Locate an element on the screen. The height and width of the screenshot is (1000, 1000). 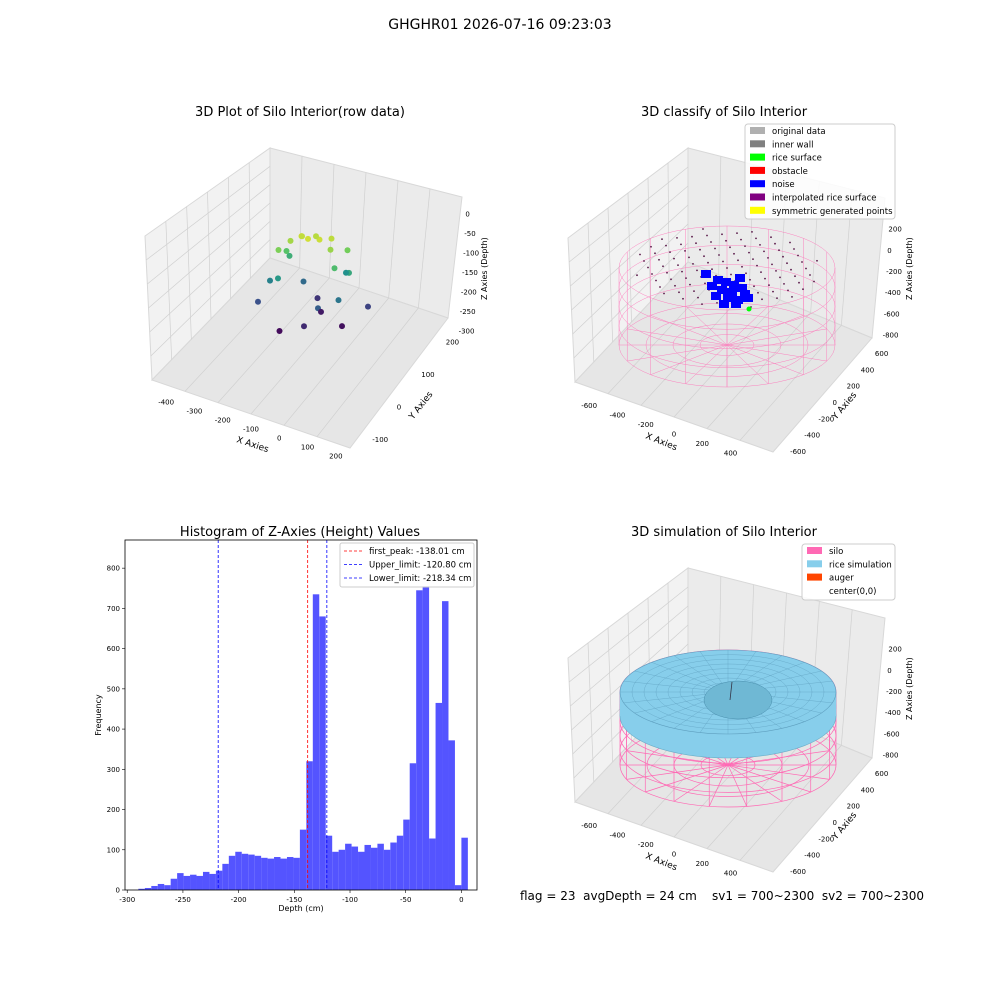
classify-y-tick-label: 400 is located at coordinates (867, 370).